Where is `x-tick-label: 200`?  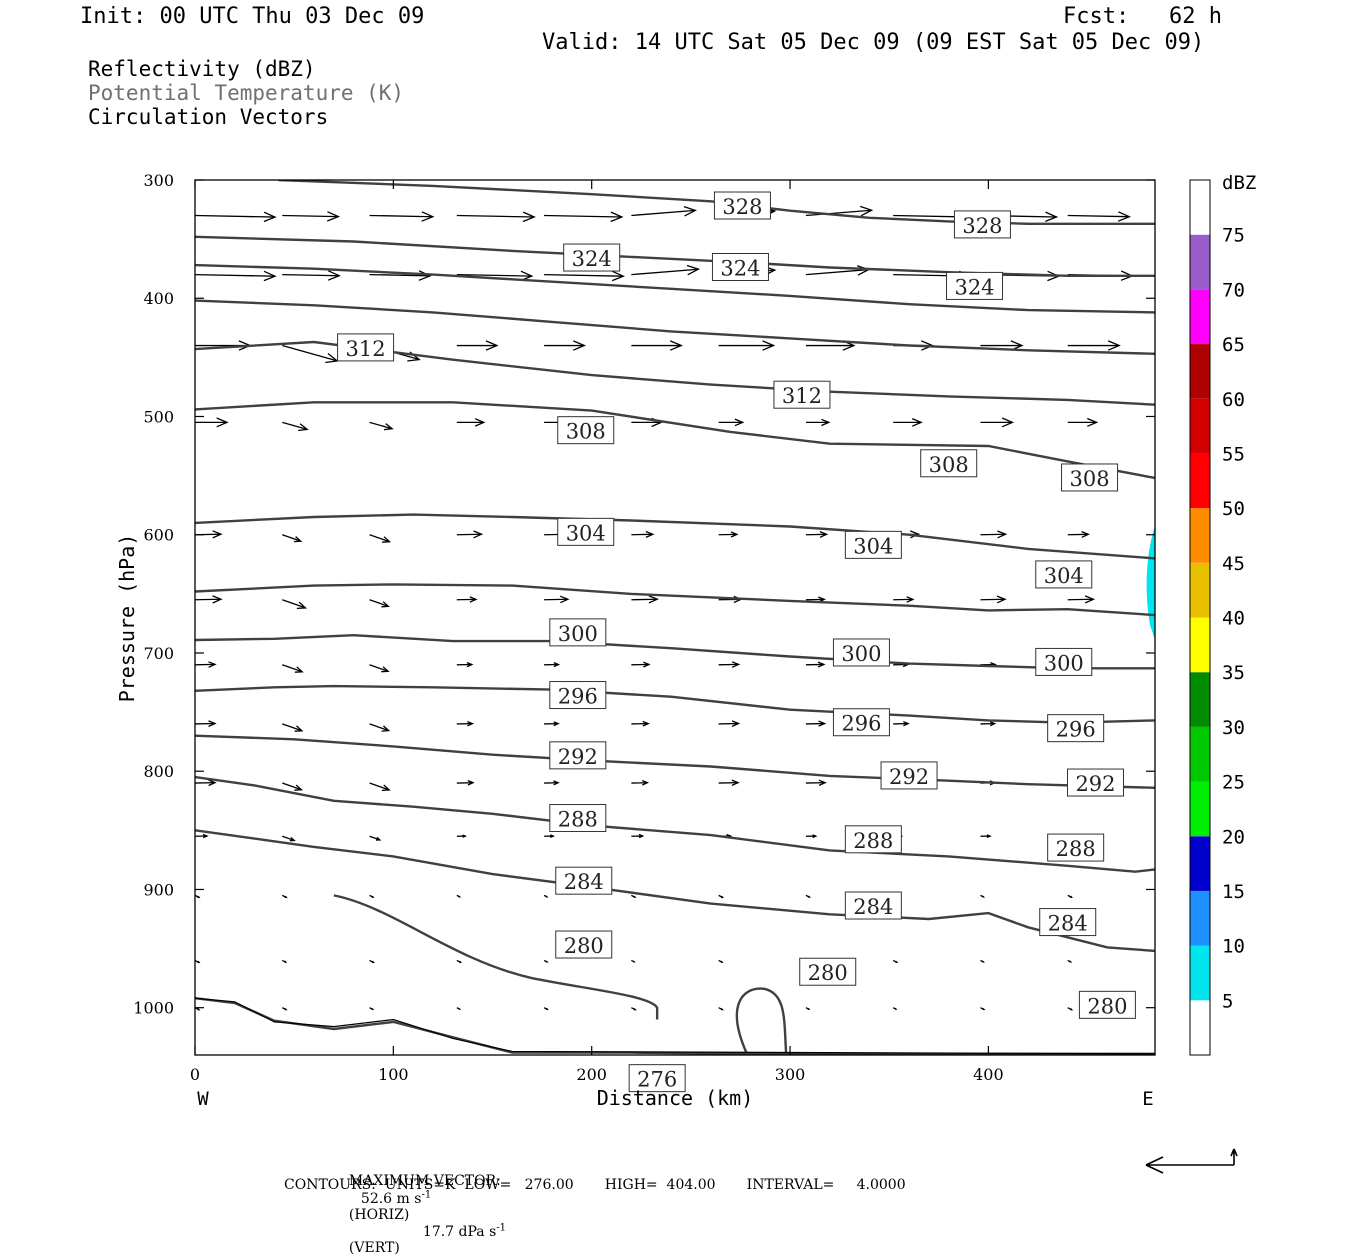 x-tick-label: 200 is located at coordinates (591, 1074).